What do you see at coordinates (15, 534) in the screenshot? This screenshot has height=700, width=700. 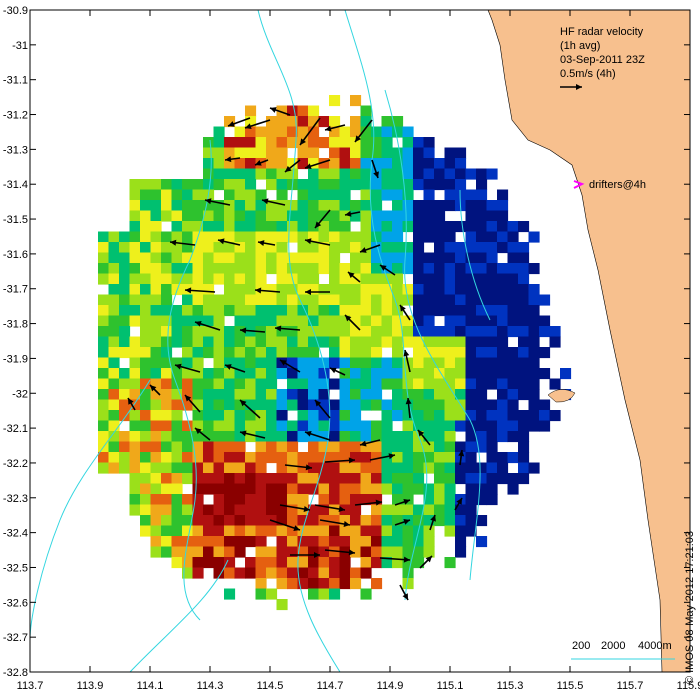 I see `y-tick-label: -32.4` at bounding box center [15, 534].